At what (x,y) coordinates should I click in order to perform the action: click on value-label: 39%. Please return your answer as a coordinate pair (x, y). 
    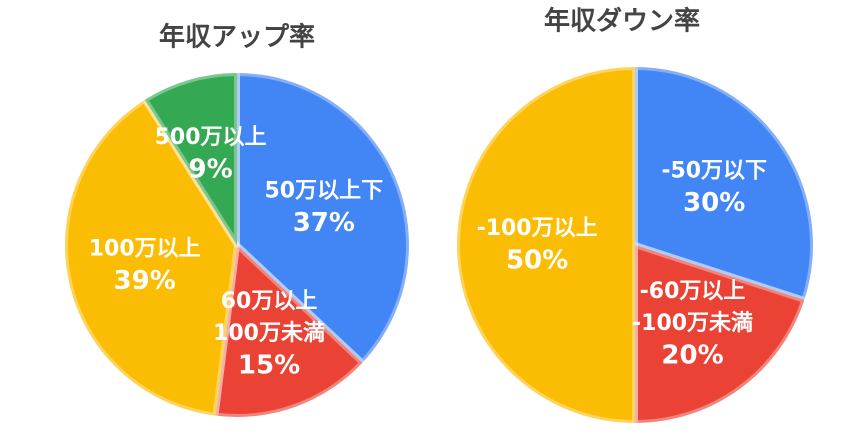
    Looking at the image, I should click on (145, 281).